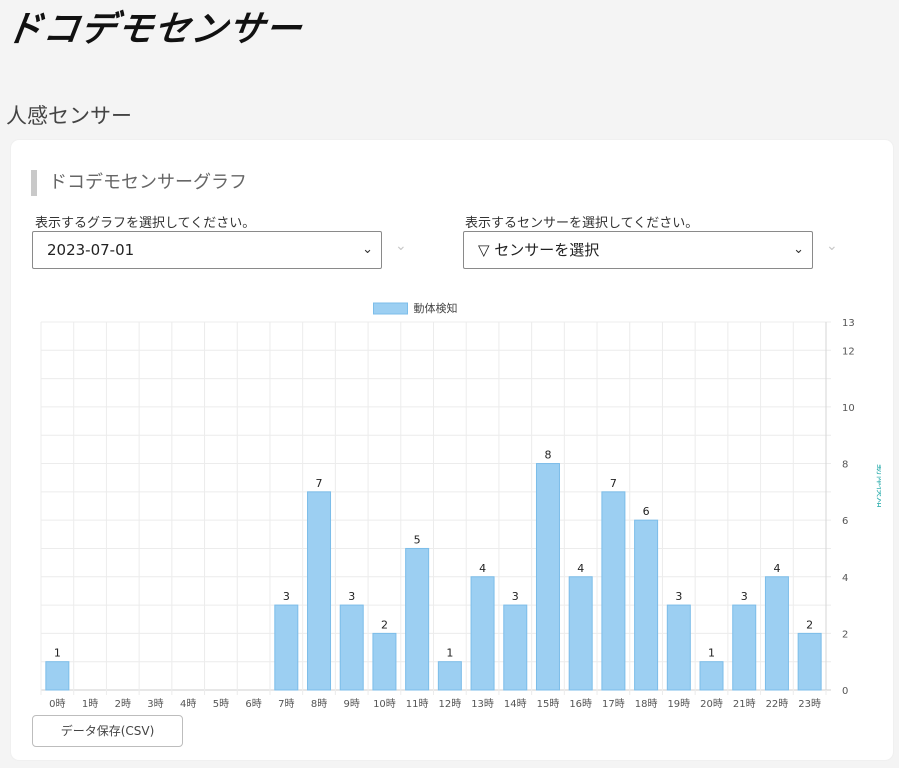 Image resolution: width=899 pixels, height=768 pixels. Describe the element at coordinates (845, 465) in the screenshot. I see `y-tick-label: 8` at that location.